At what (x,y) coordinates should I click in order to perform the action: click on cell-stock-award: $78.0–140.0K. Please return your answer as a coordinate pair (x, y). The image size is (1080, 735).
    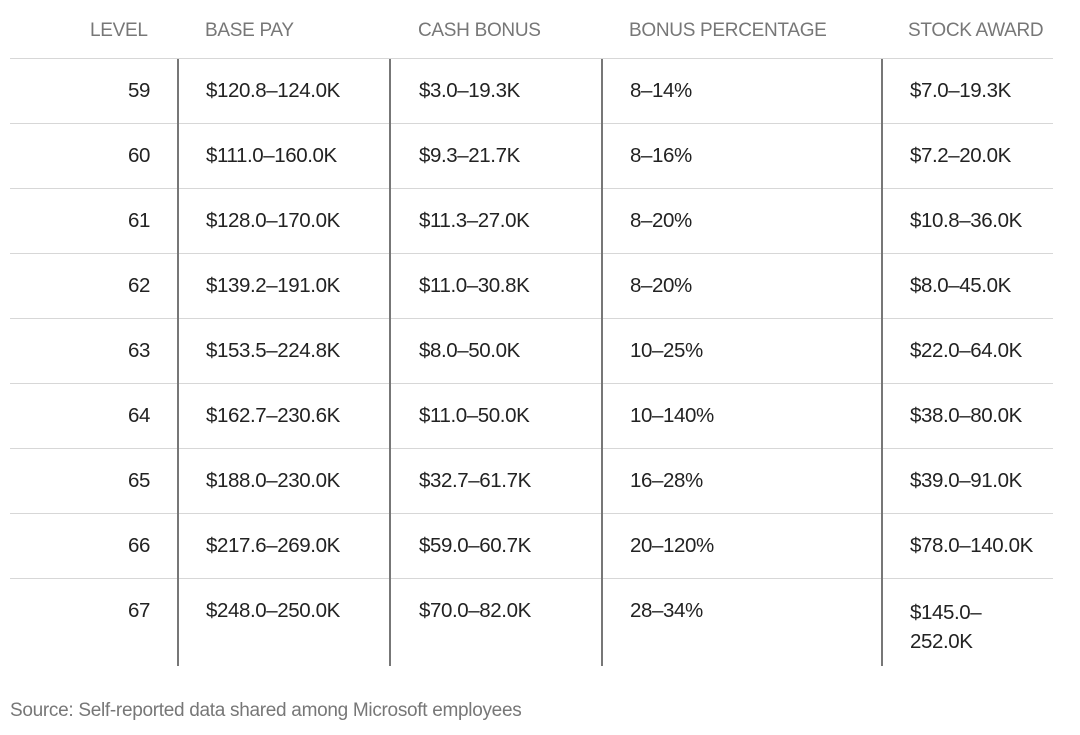
    Looking at the image, I should click on (971, 545).